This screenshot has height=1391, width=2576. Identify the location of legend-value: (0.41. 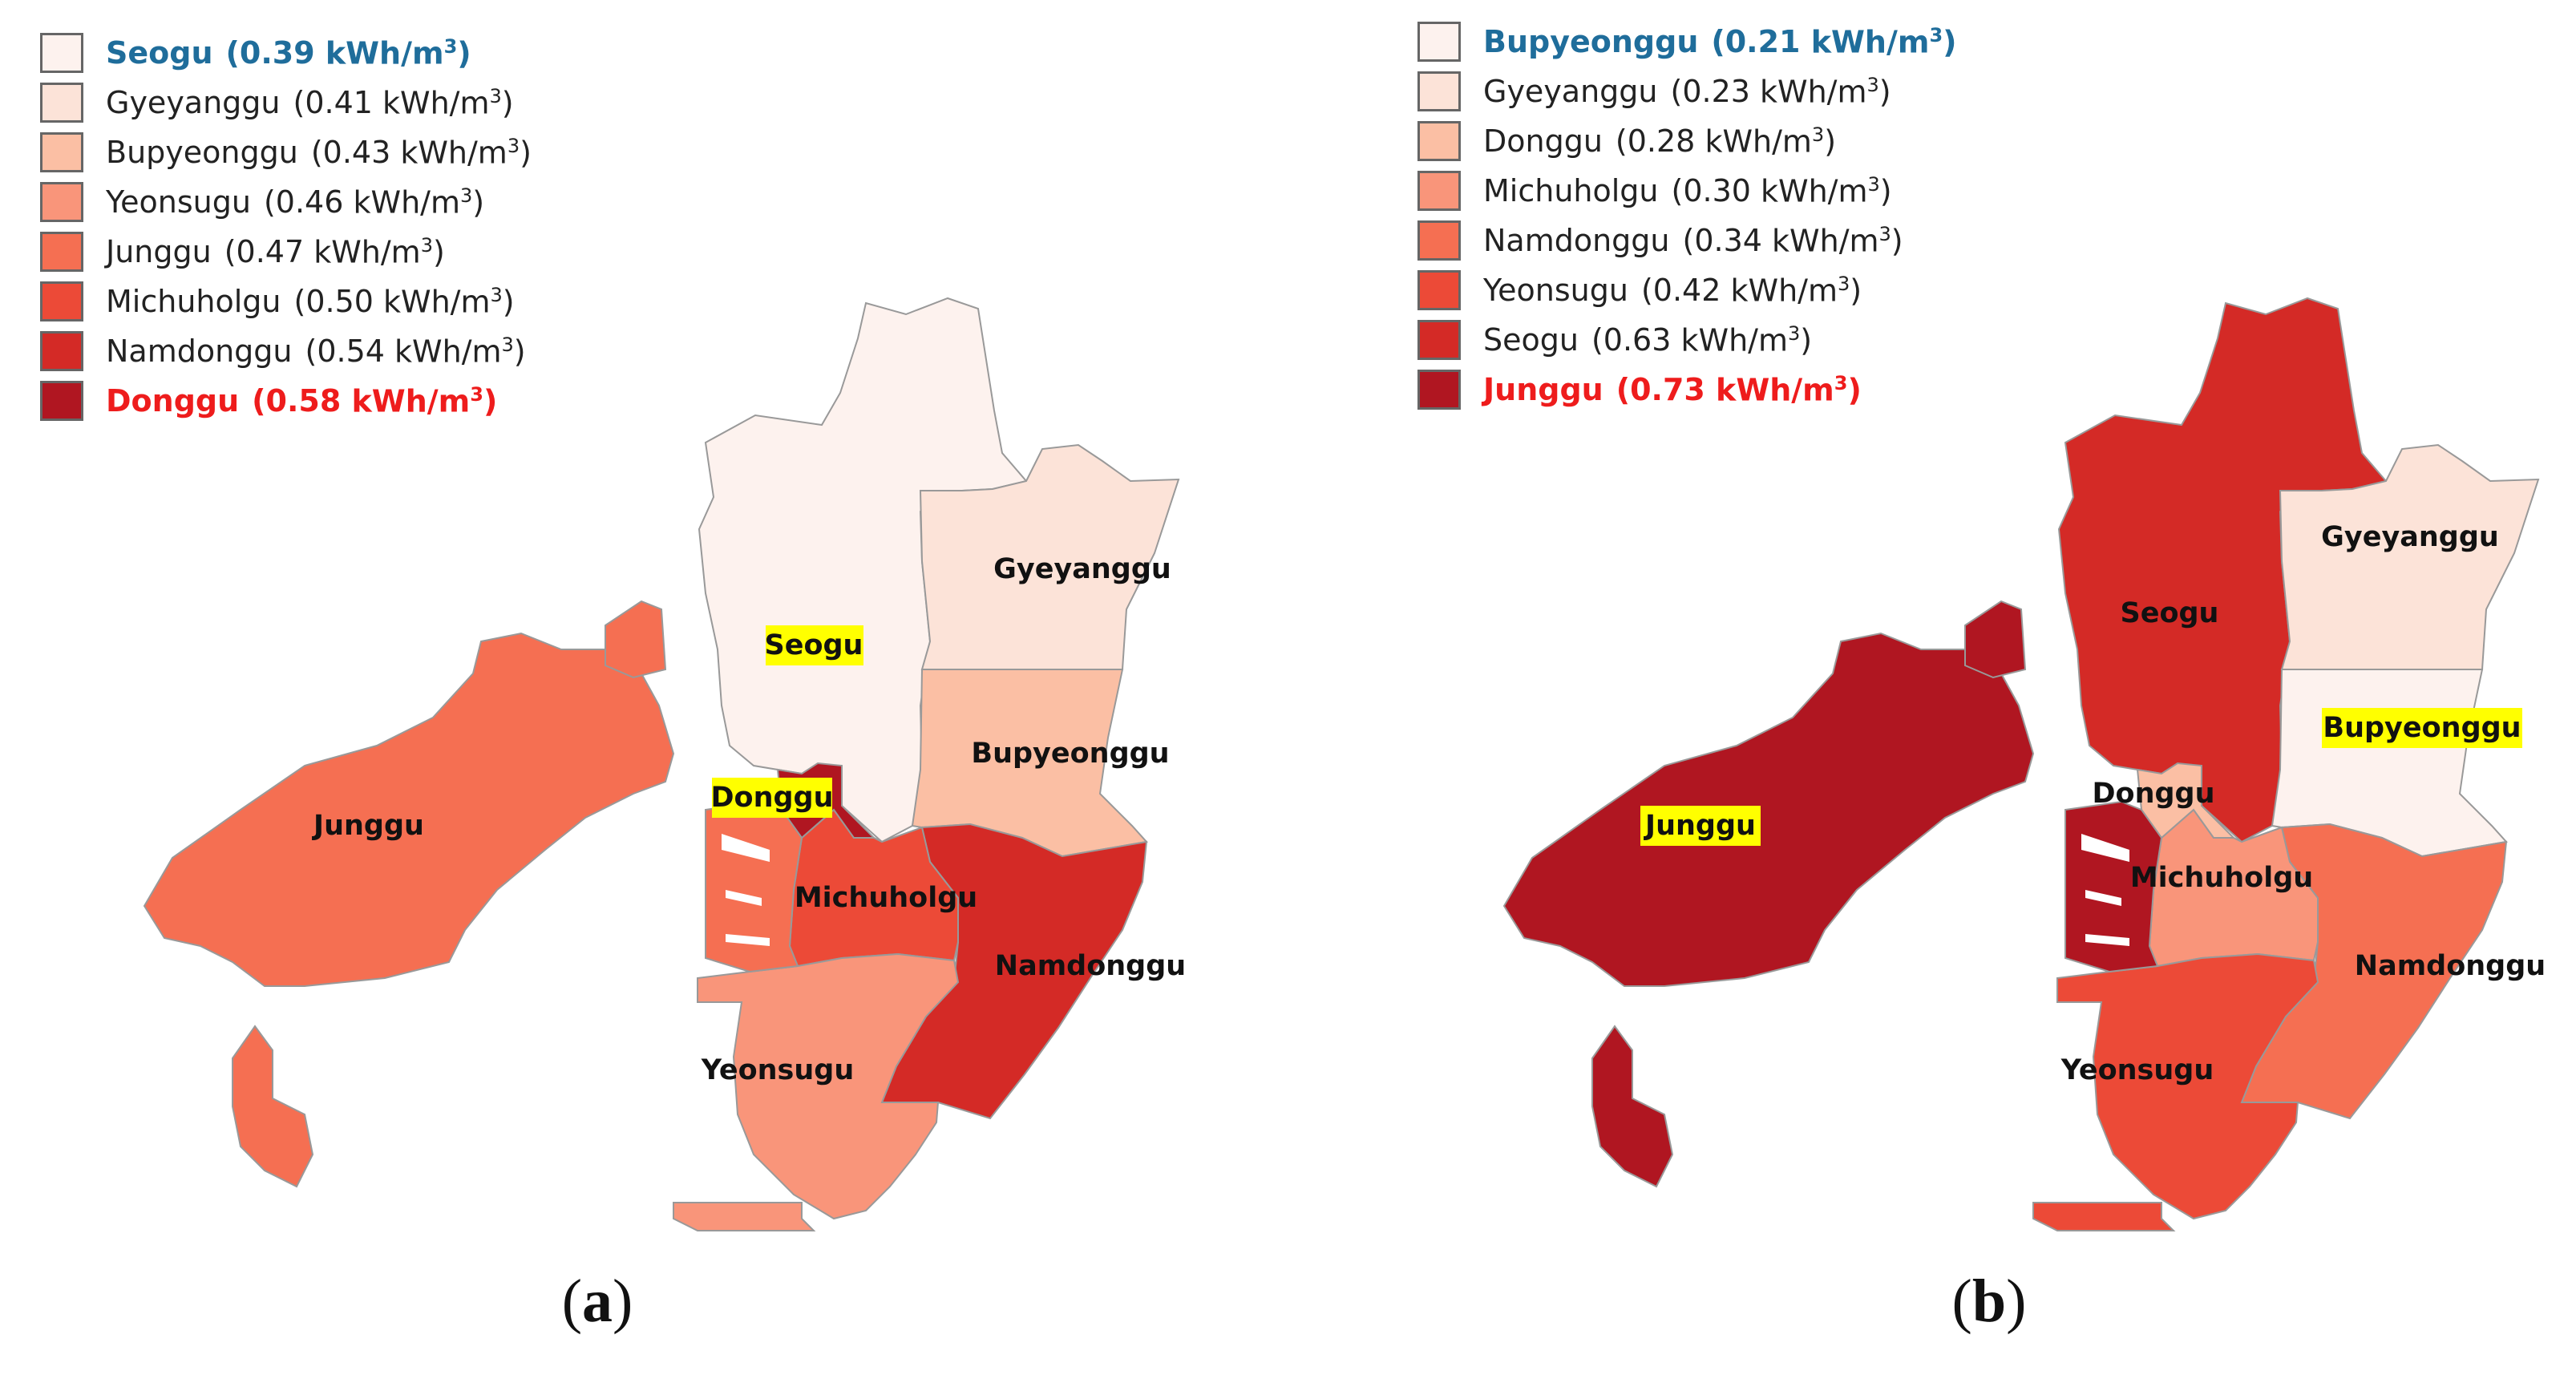
(333, 102).